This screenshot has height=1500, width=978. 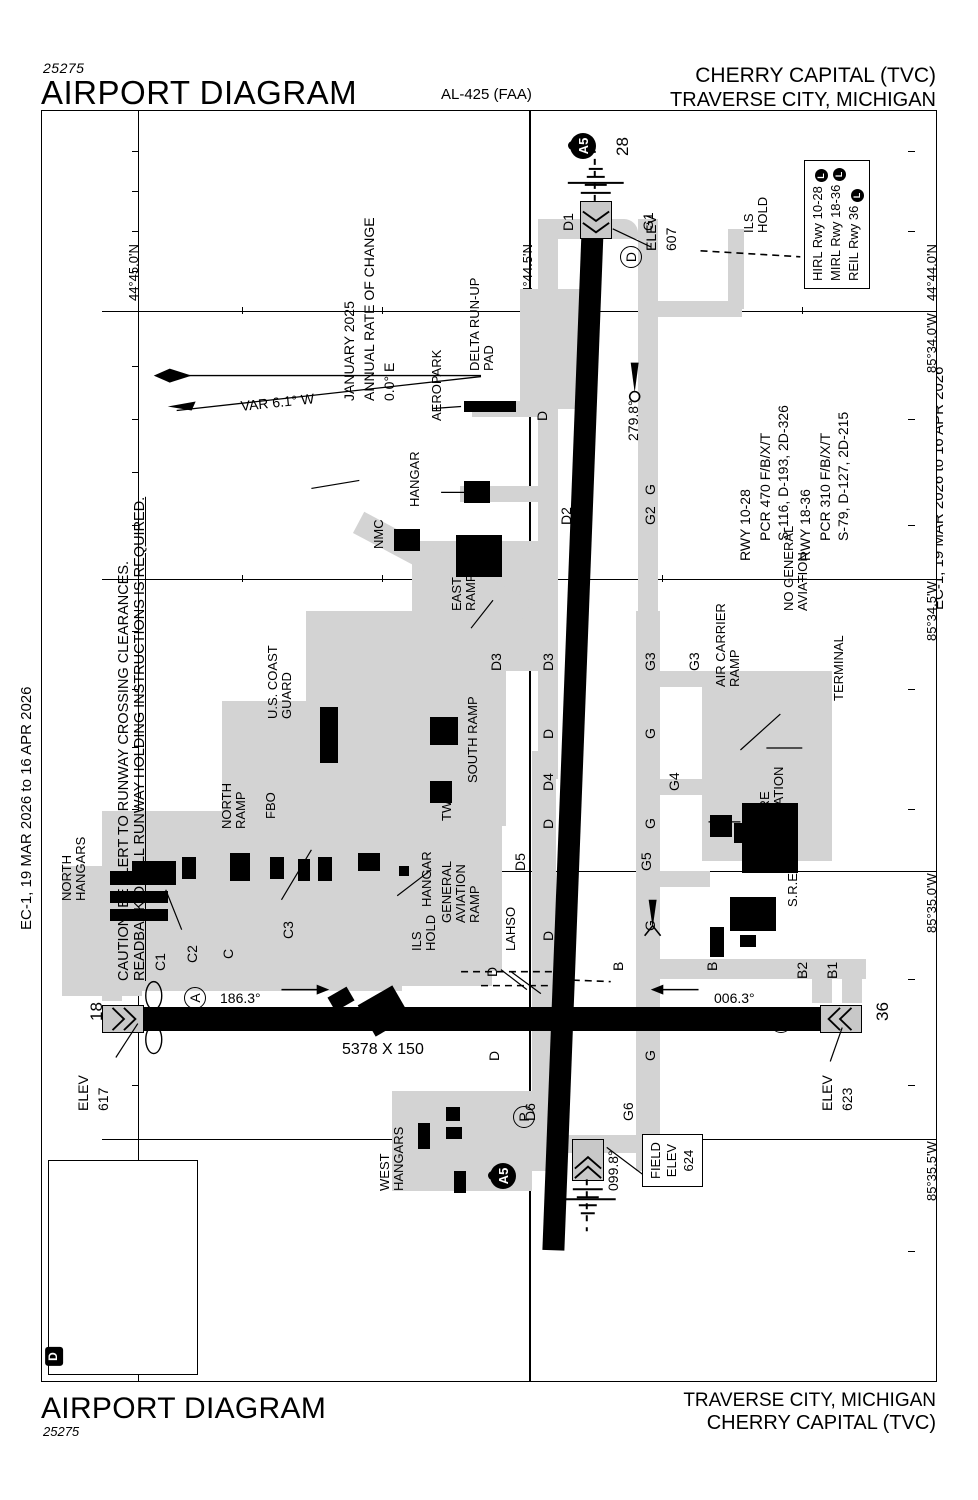 I want to click on label-fbo: FBO, so click(x=270, y=805).